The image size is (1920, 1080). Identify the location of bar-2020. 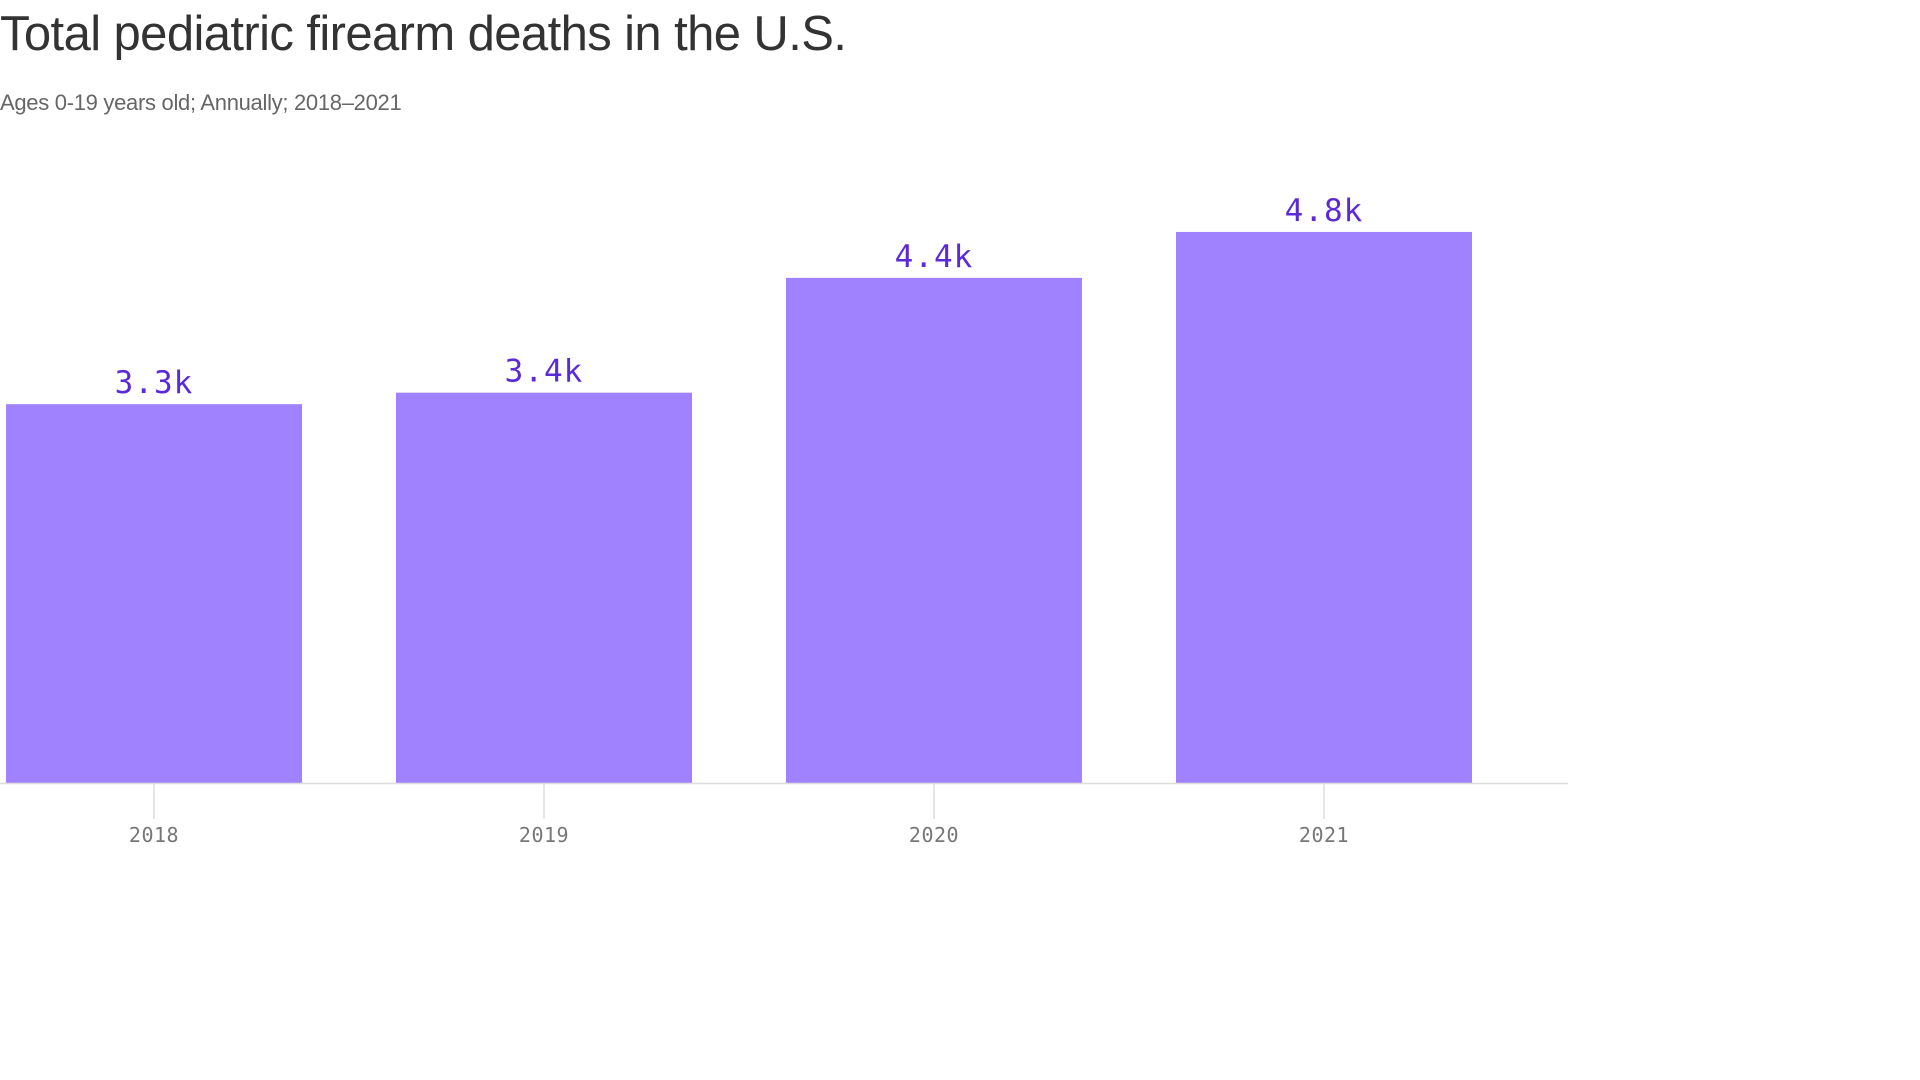
(934, 530).